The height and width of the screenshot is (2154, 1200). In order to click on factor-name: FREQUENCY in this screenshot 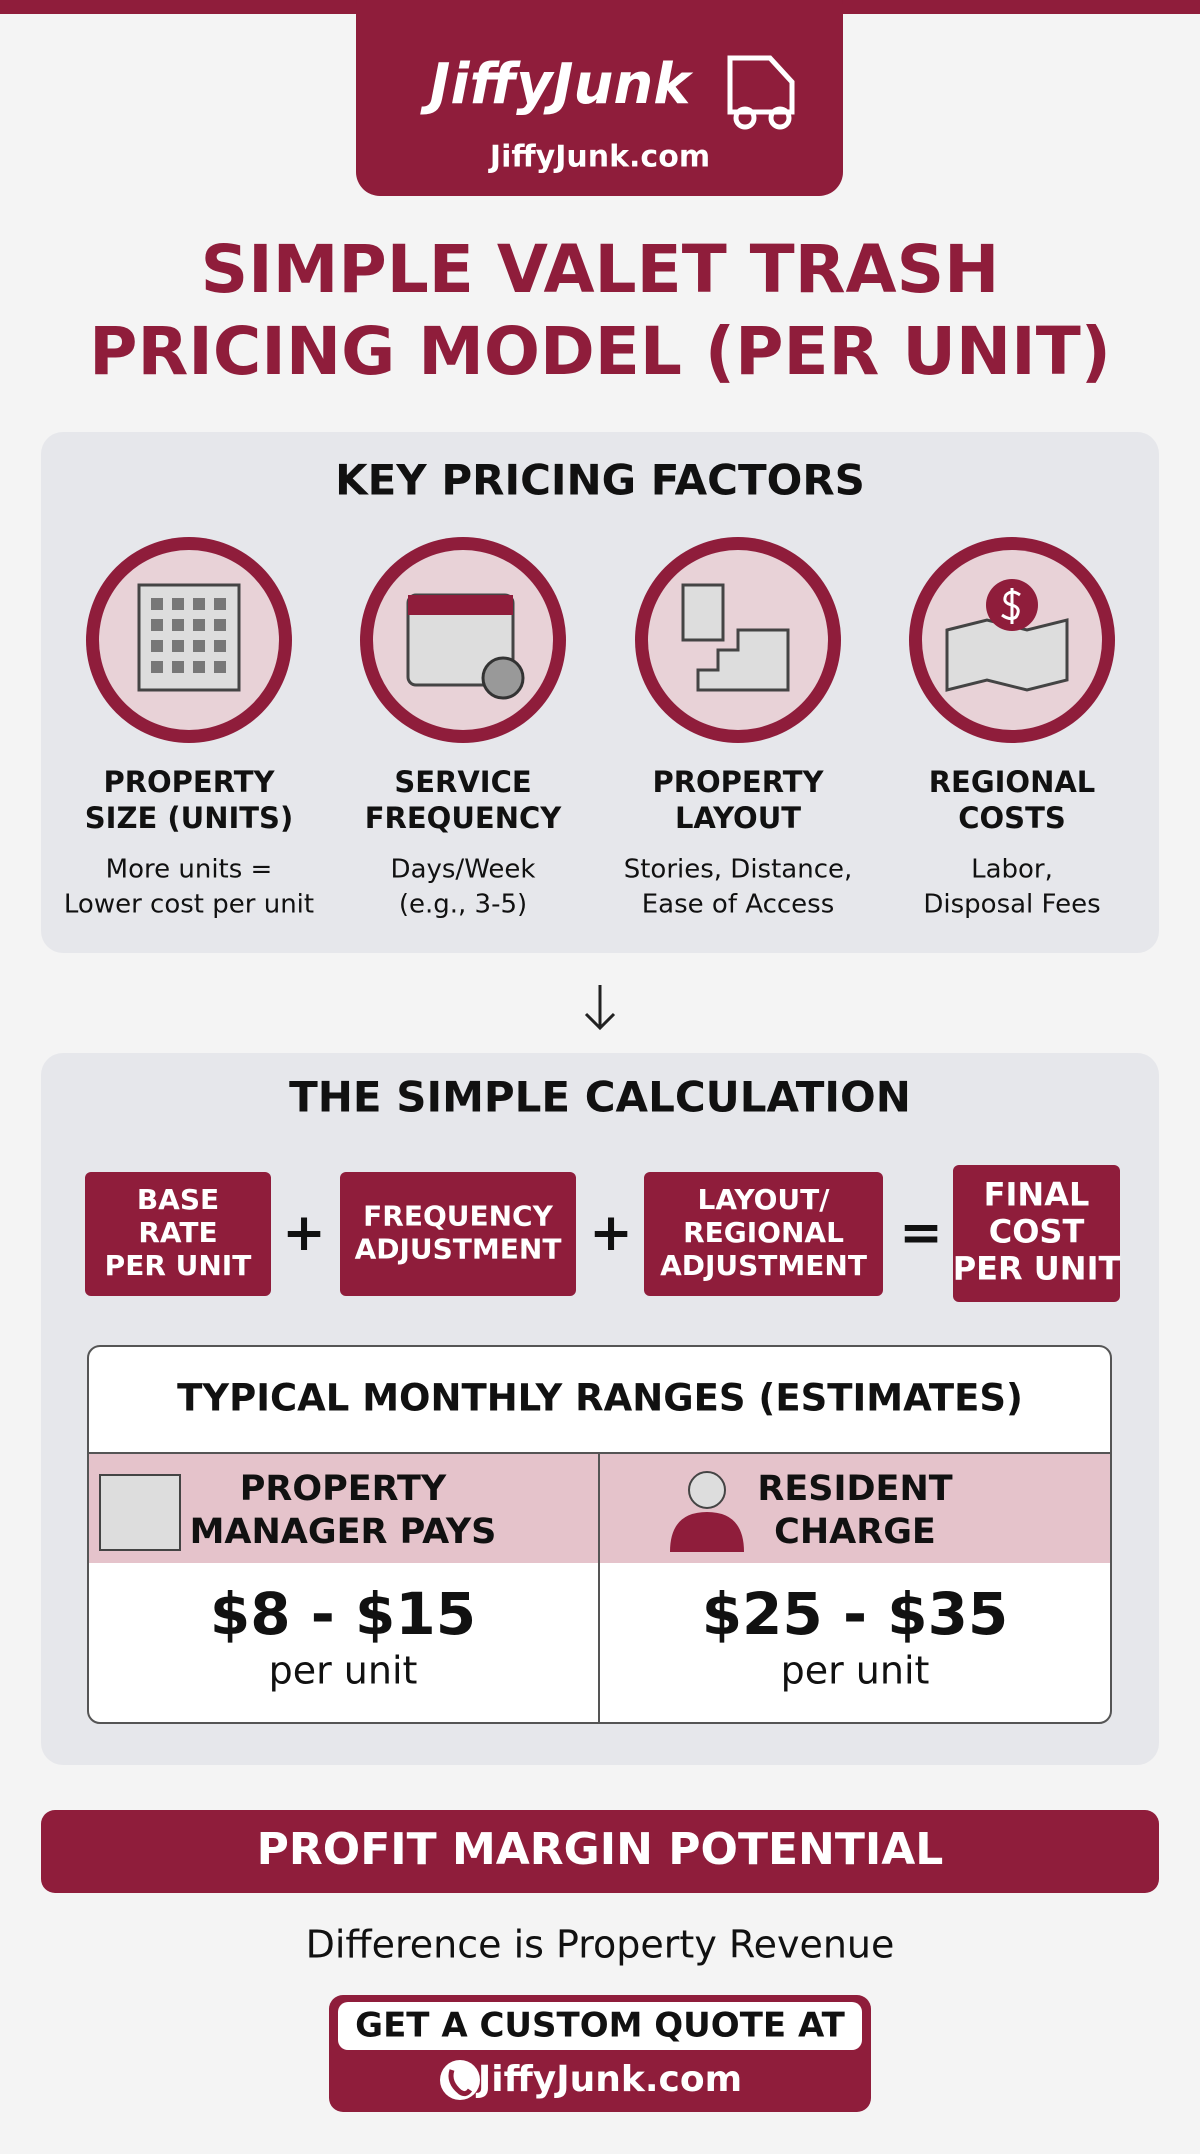, I will do `click(464, 818)`.